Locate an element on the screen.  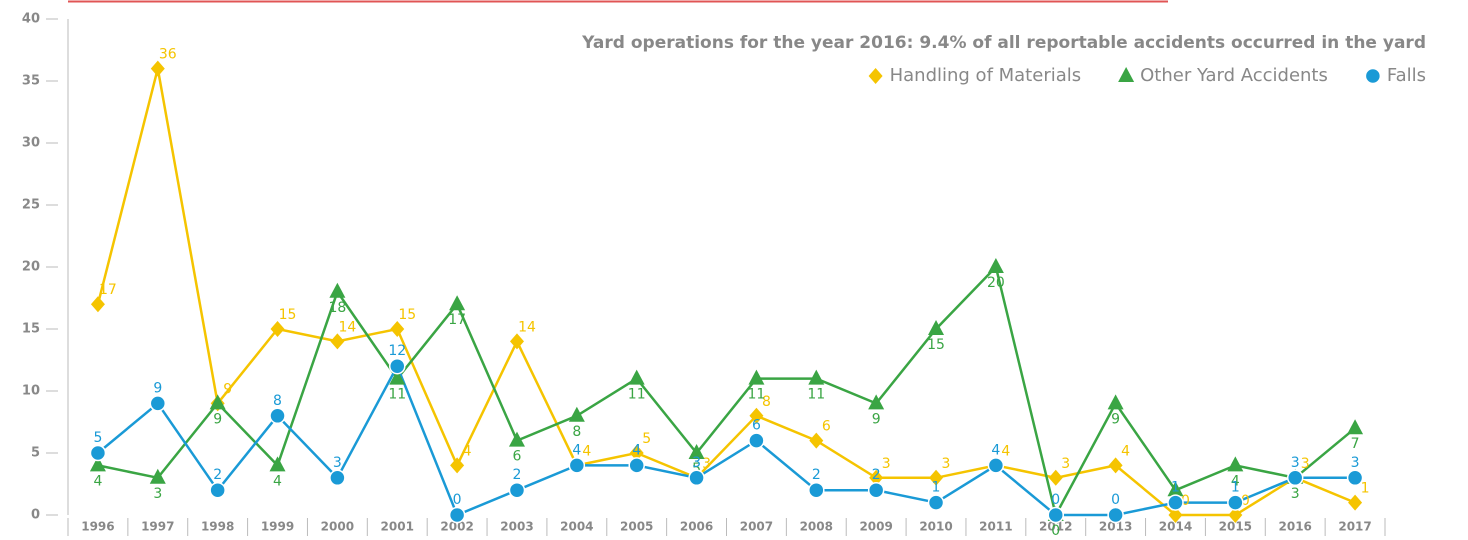
x-tick-label: 2014 is located at coordinates (1175, 527).